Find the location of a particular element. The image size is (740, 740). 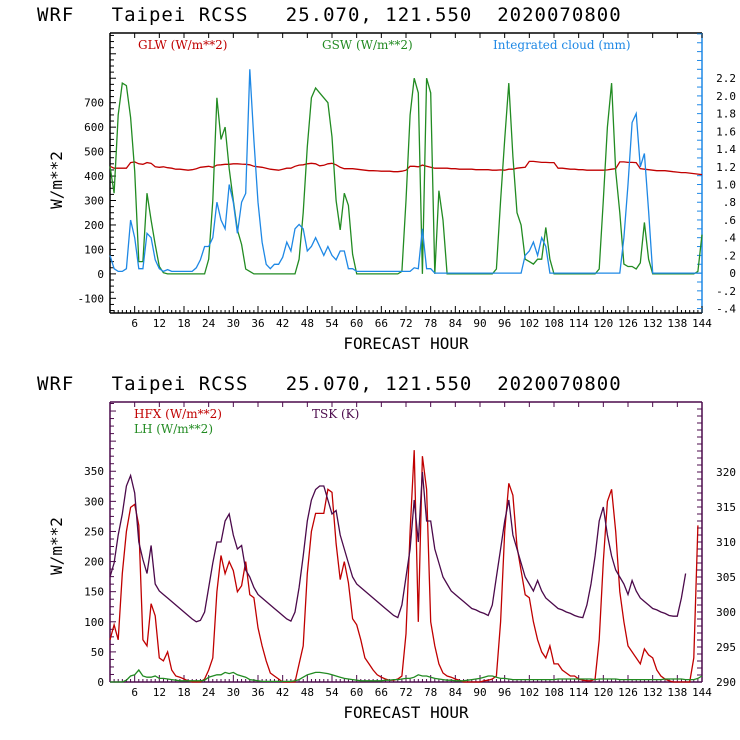

y2-tick-label: 300 is located at coordinates (726, 612).